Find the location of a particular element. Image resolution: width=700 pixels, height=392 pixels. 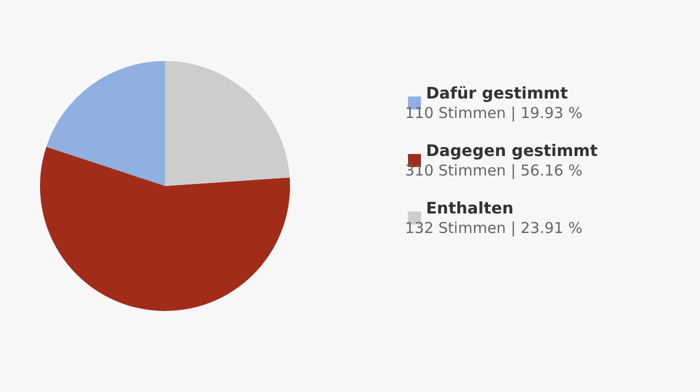

legend-label: Dagegen gestimmt is located at coordinates (512, 150).